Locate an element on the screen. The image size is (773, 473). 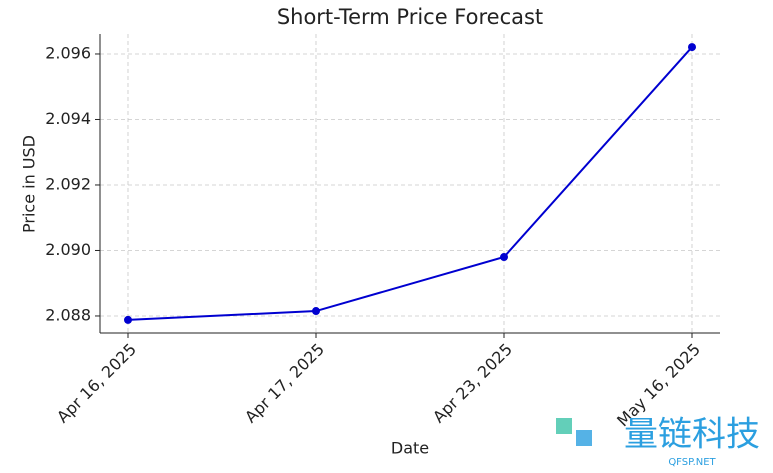
x-tick-label: Apr 16, 2025 is located at coordinates (96, 383).